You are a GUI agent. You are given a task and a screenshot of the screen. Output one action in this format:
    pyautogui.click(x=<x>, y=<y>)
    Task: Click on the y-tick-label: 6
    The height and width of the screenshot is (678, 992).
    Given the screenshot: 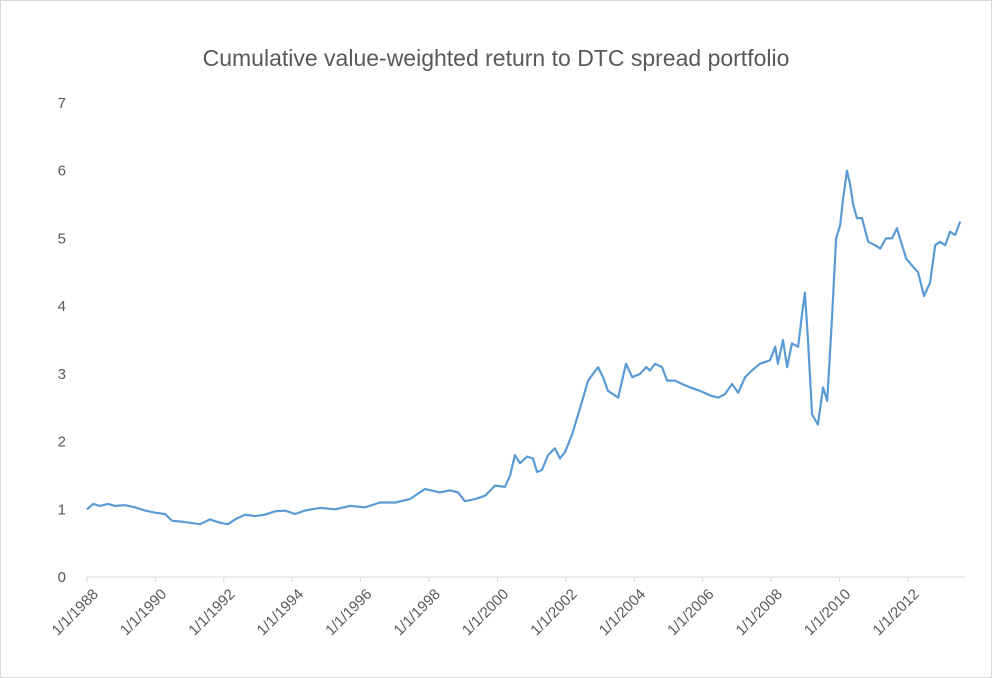 What is the action you would take?
    pyautogui.click(x=62, y=171)
    